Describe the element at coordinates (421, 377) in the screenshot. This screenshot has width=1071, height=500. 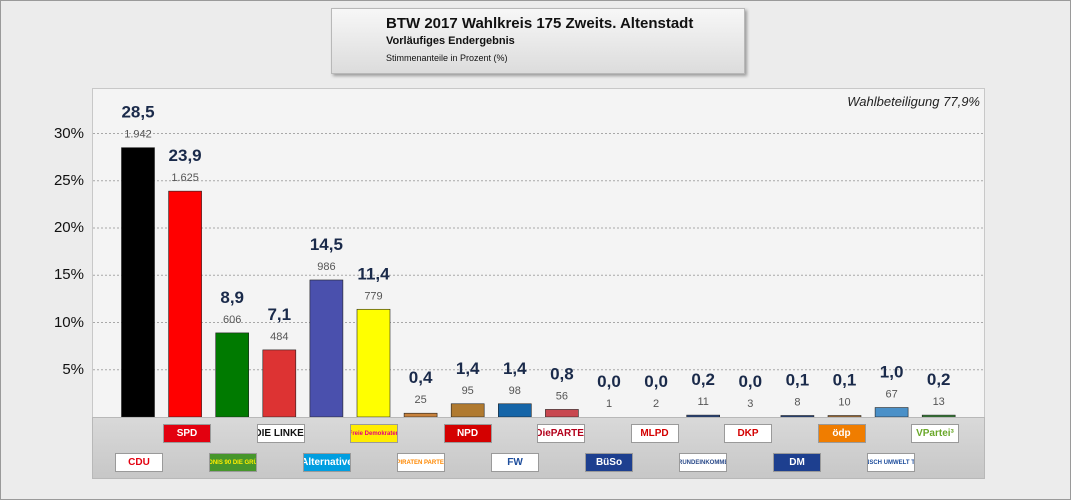
I see `value-label: 0,4` at that location.